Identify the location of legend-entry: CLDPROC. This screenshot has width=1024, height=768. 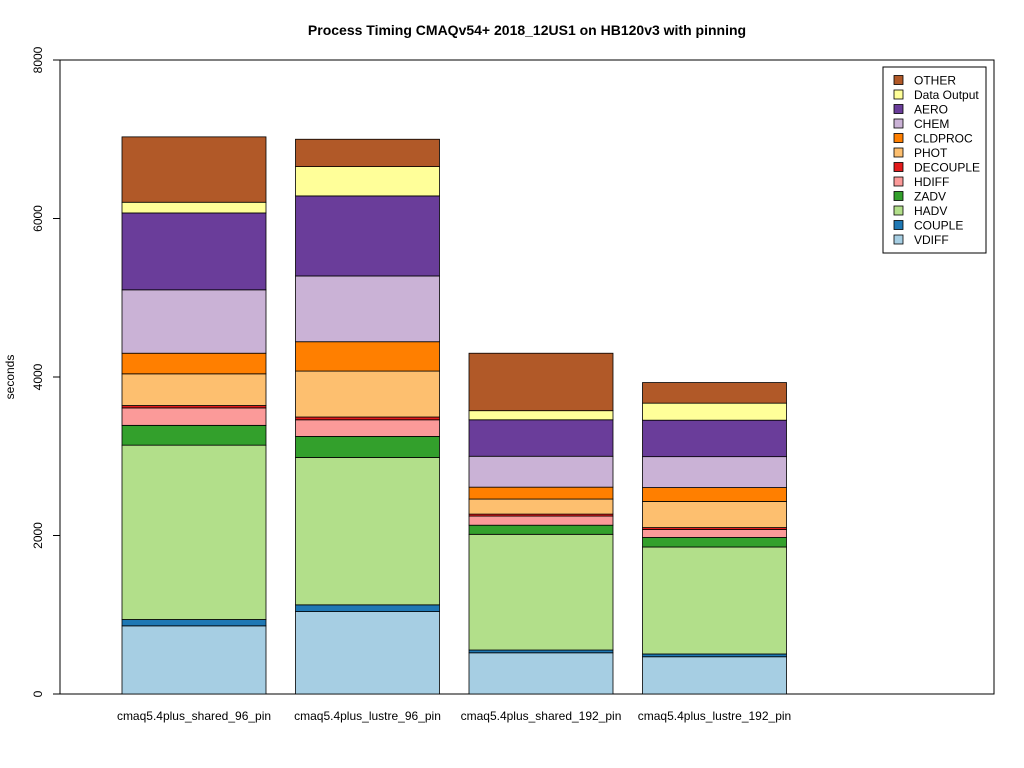
(943, 139).